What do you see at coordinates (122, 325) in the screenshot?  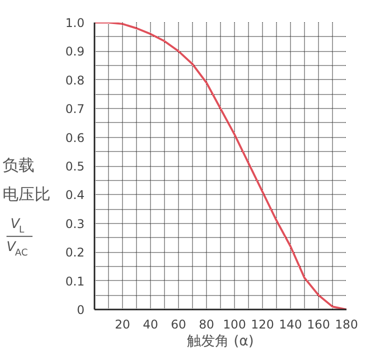 I see `x-tick-label: 20` at bounding box center [122, 325].